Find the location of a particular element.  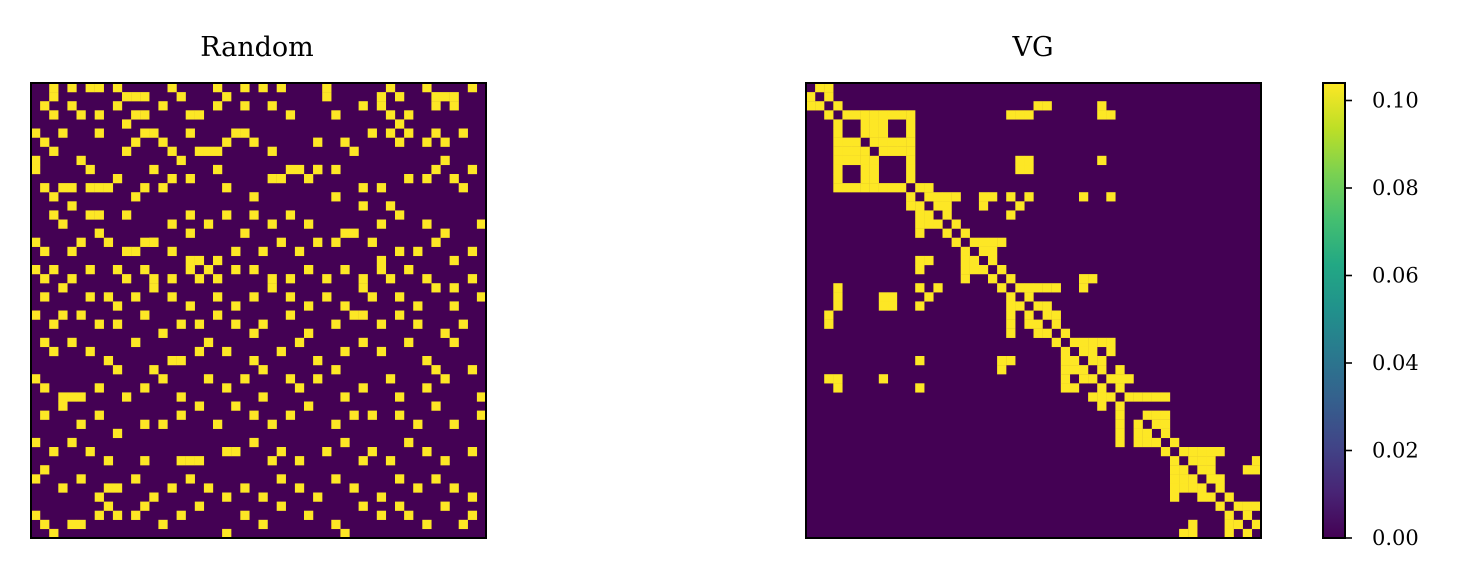

colorbar: 0.00 0.02 0.04 0.06 0.08 0.10 is located at coordinates (1370, 316).